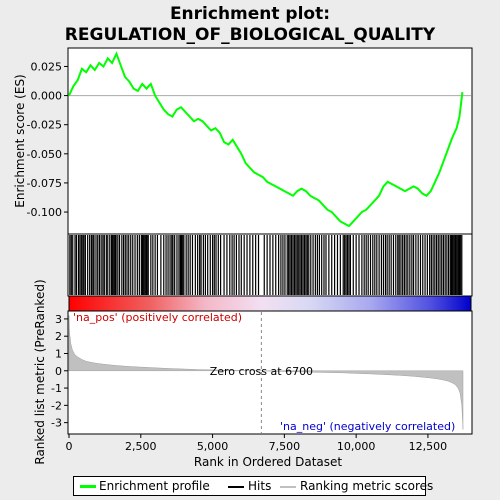  Describe the element at coordinates (56, 388) in the screenshot. I see `metric-y-tick-label: -1` at that location.